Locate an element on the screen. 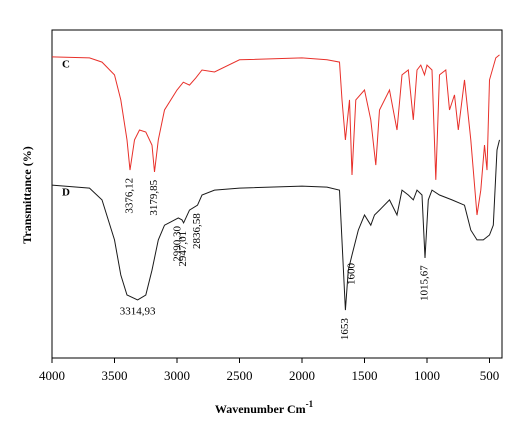 This screenshot has height=432, width=529. y-axis-label: Transmittance (%) is located at coordinates (27, 194).